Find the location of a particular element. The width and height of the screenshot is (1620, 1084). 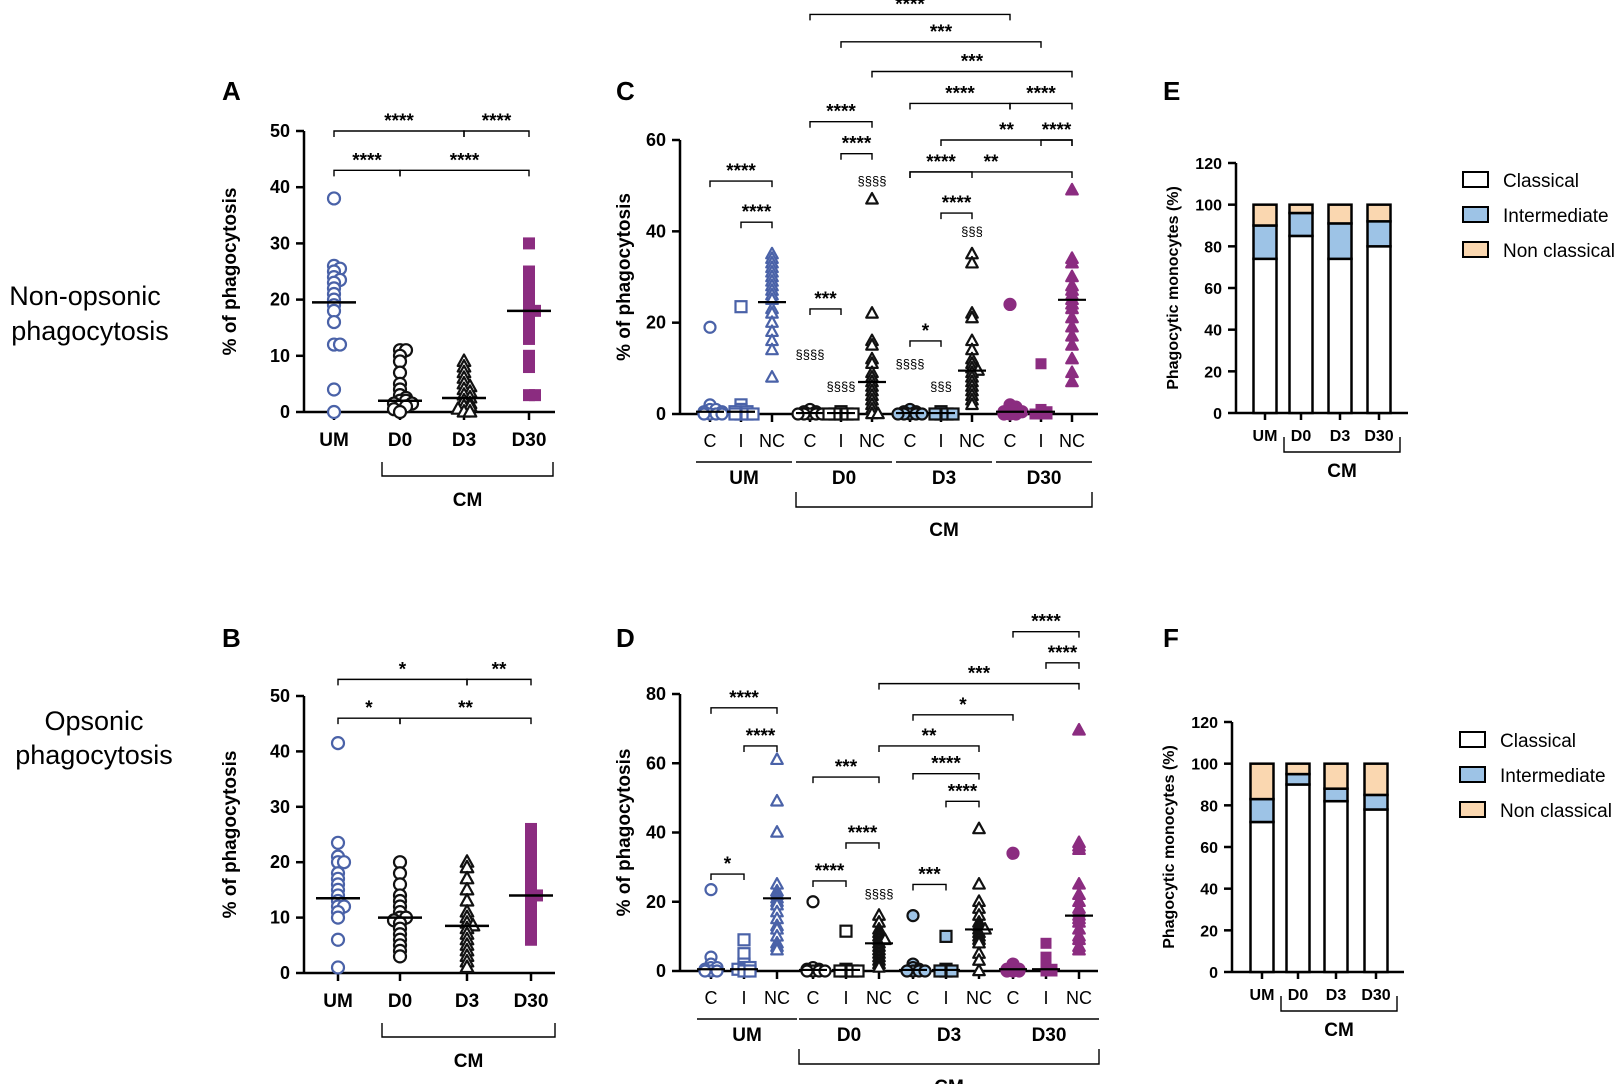

panel-c-y-tick-label-0: 0 is located at coordinates (661, 414).